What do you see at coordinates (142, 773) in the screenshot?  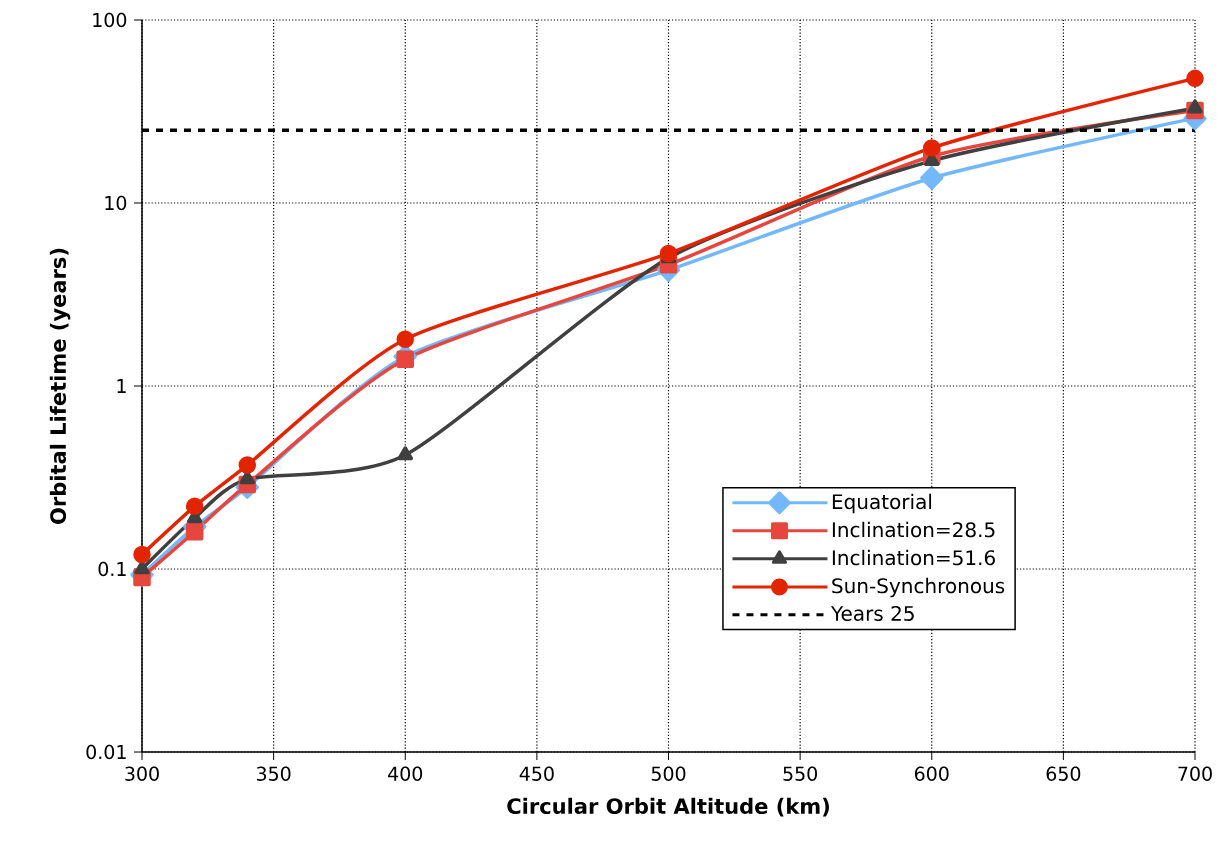 I see `x-tick-label: 300` at bounding box center [142, 773].